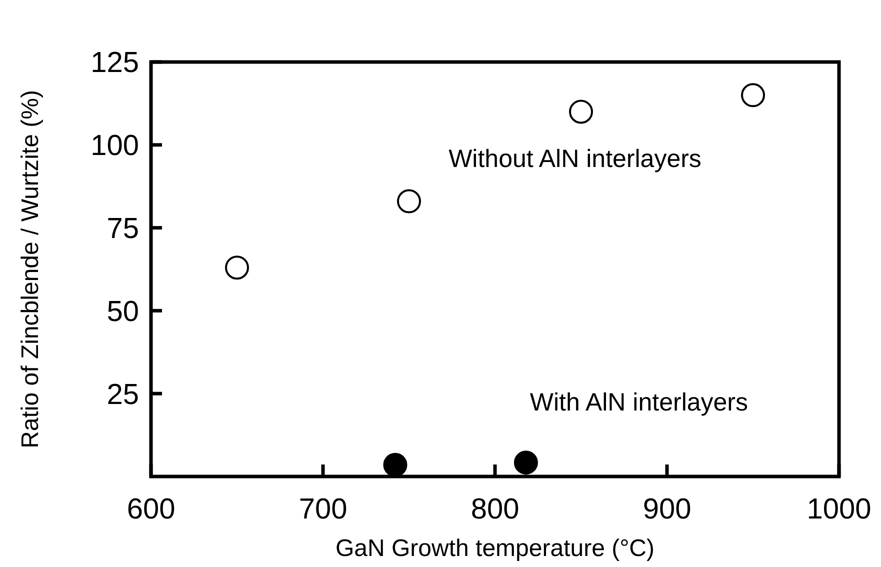  I want to click on series-label: Without AlN interlayers, so click(575, 159).